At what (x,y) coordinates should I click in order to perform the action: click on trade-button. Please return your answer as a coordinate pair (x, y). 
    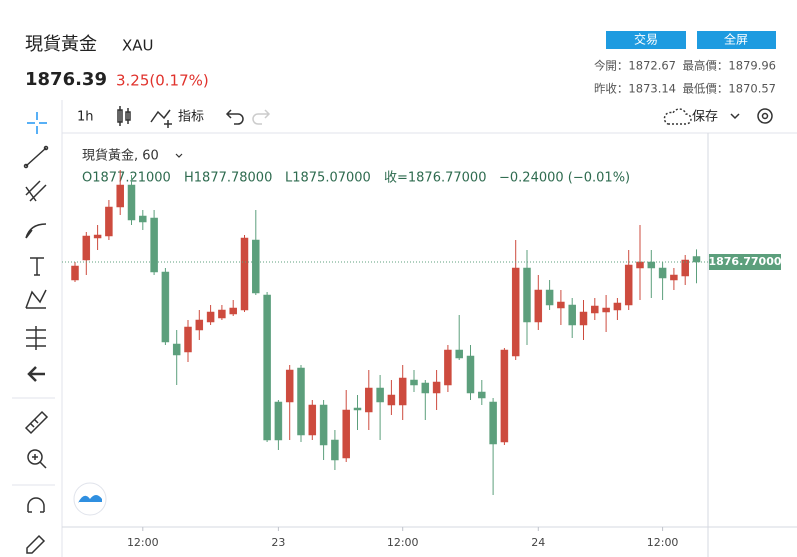
    Looking at the image, I should click on (646, 40).